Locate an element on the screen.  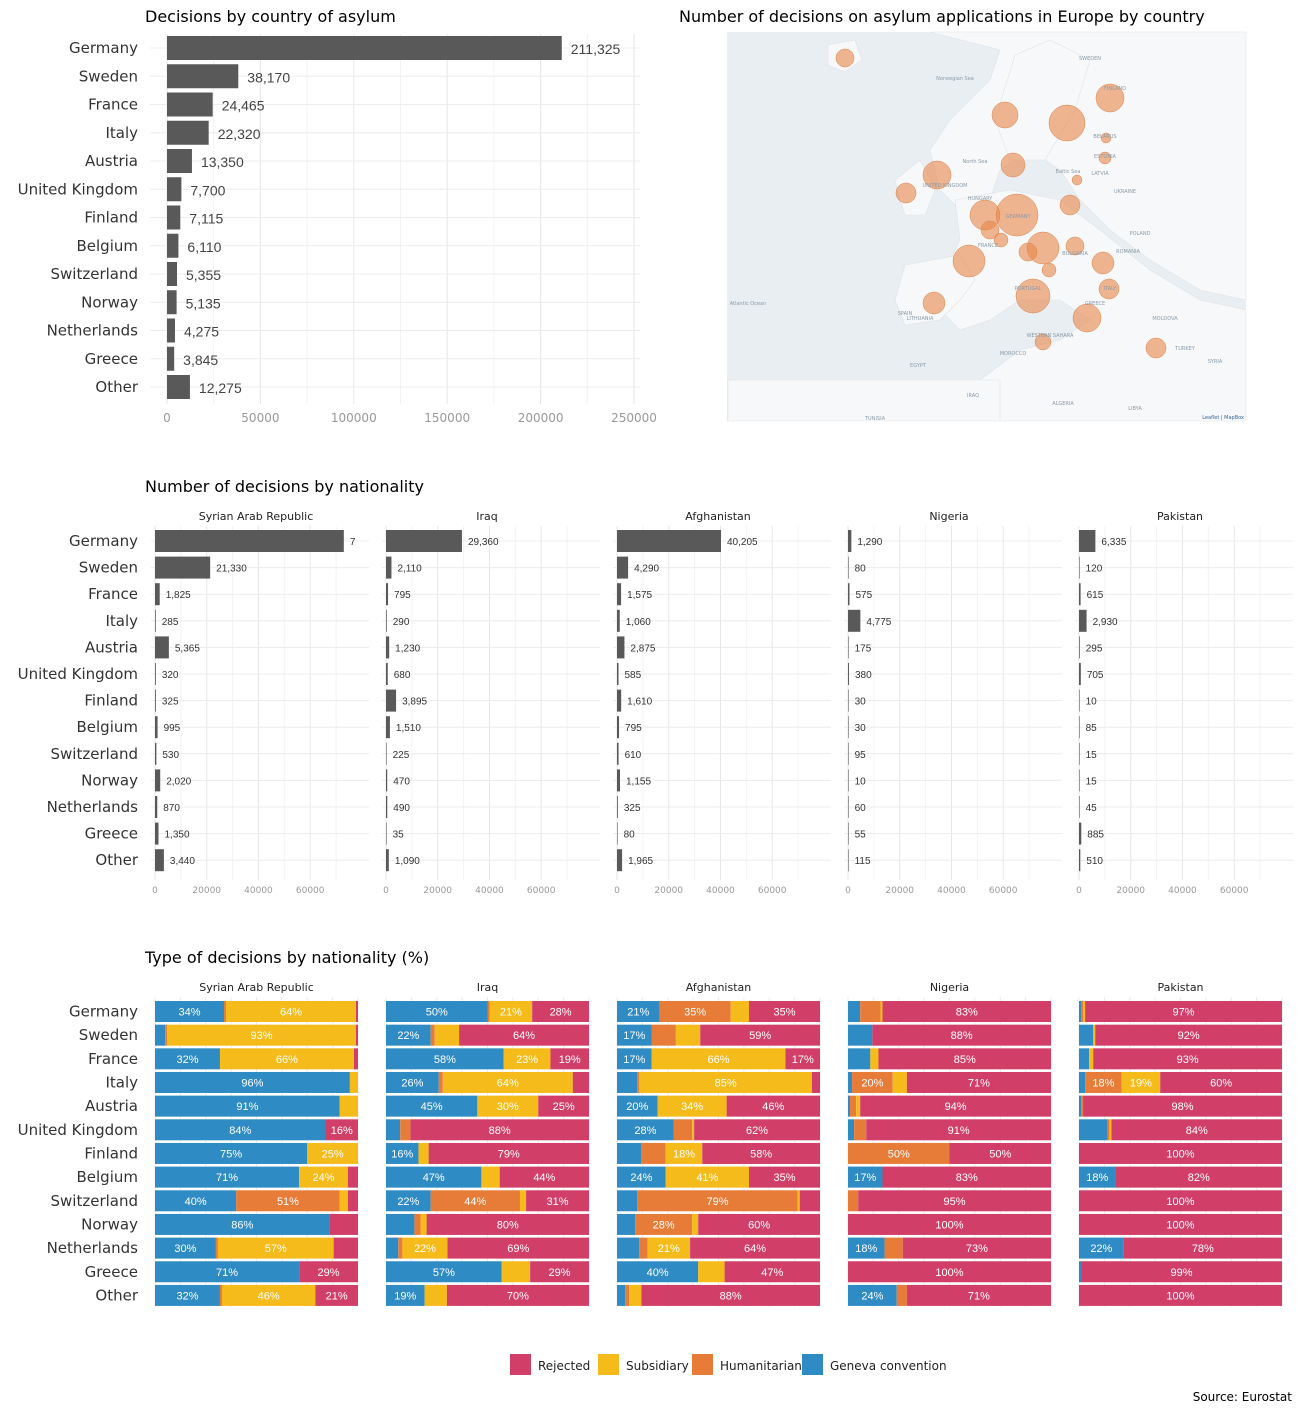
segment-label: 16% is located at coordinates (342, 1131).